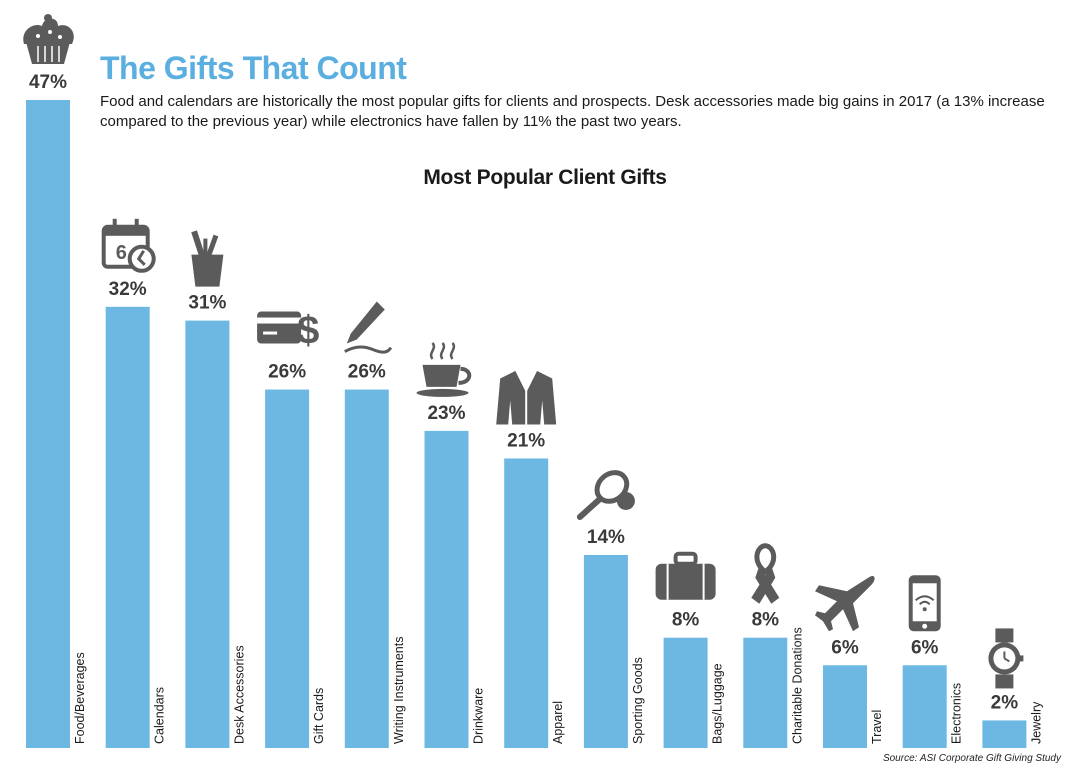  What do you see at coordinates (444, 369) in the screenshot?
I see `coffee-cup-icon` at bounding box center [444, 369].